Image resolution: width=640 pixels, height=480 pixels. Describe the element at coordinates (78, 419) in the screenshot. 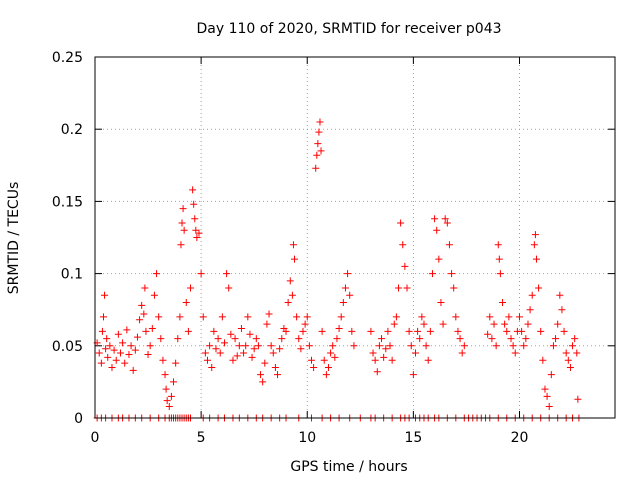

I see `y-tick-label: 0` at that location.